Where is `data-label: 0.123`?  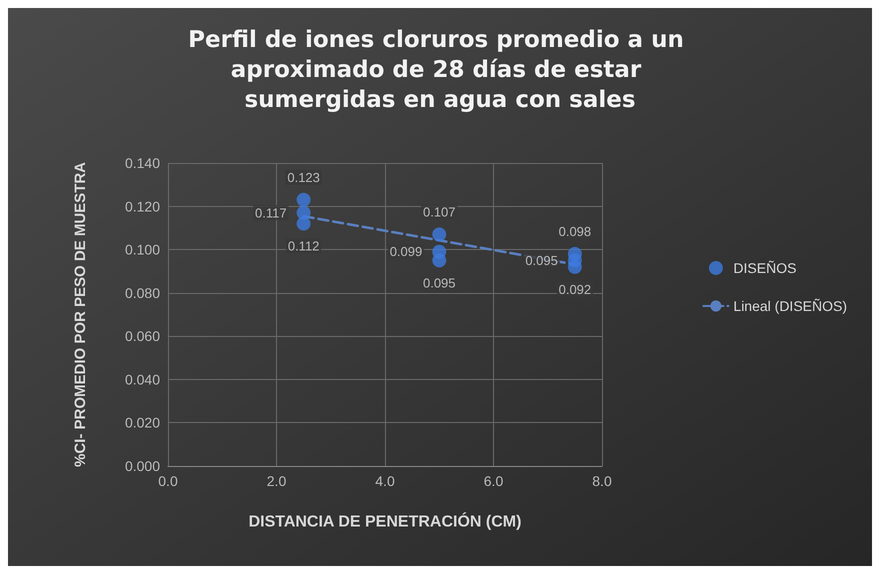
data-label: 0.123 is located at coordinates (303, 177).